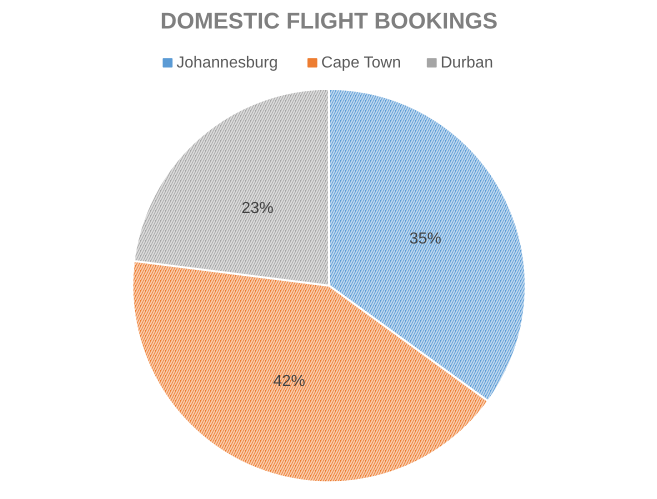 Image resolution: width=657 pixels, height=499 pixels. What do you see at coordinates (361, 63) in the screenshot?
I see `legend-label: Cape Town` at bounding box center [361, 63].